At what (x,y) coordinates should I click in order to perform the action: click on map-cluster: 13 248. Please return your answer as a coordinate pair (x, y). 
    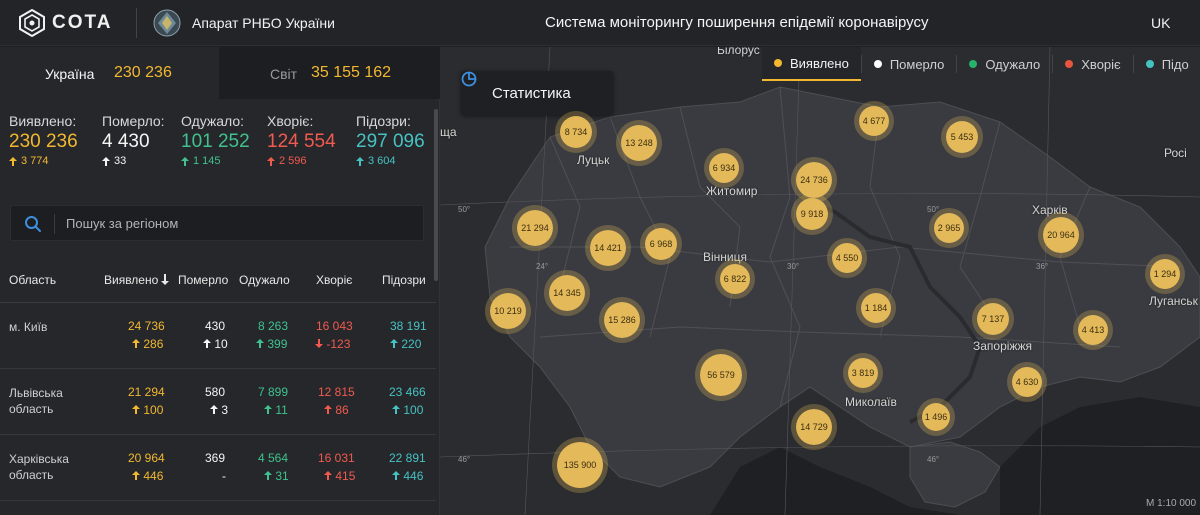
    Looking at the image, I should click on (639, 143).